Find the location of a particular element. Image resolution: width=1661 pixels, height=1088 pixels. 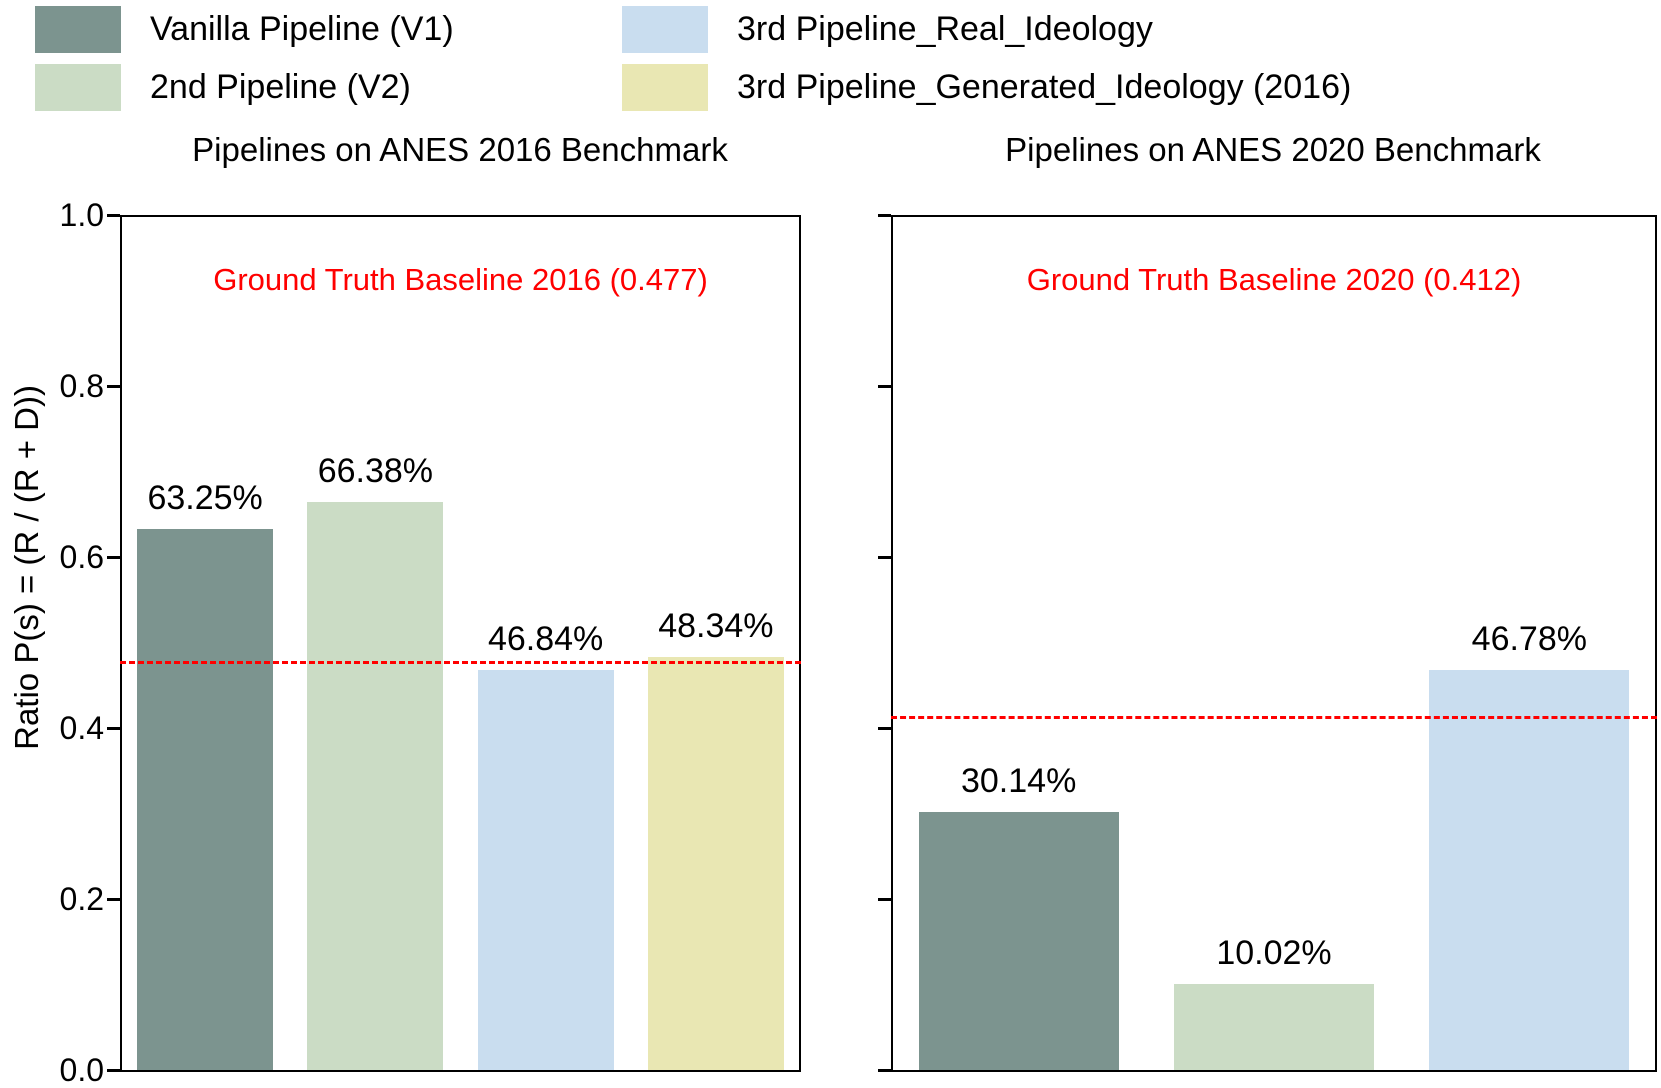

baseline-label: Ground Truth Baseline 2020 (0.412) is located at coordinates (1274, 279).